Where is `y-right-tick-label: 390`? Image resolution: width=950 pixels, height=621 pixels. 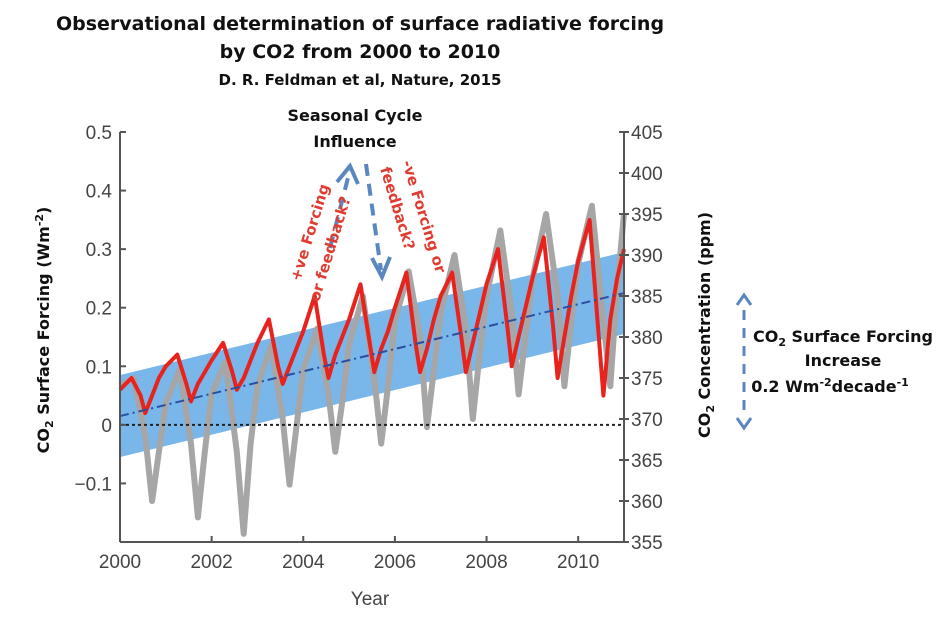 y-right-tick-label: 390 is located at coordinates (647, 256).